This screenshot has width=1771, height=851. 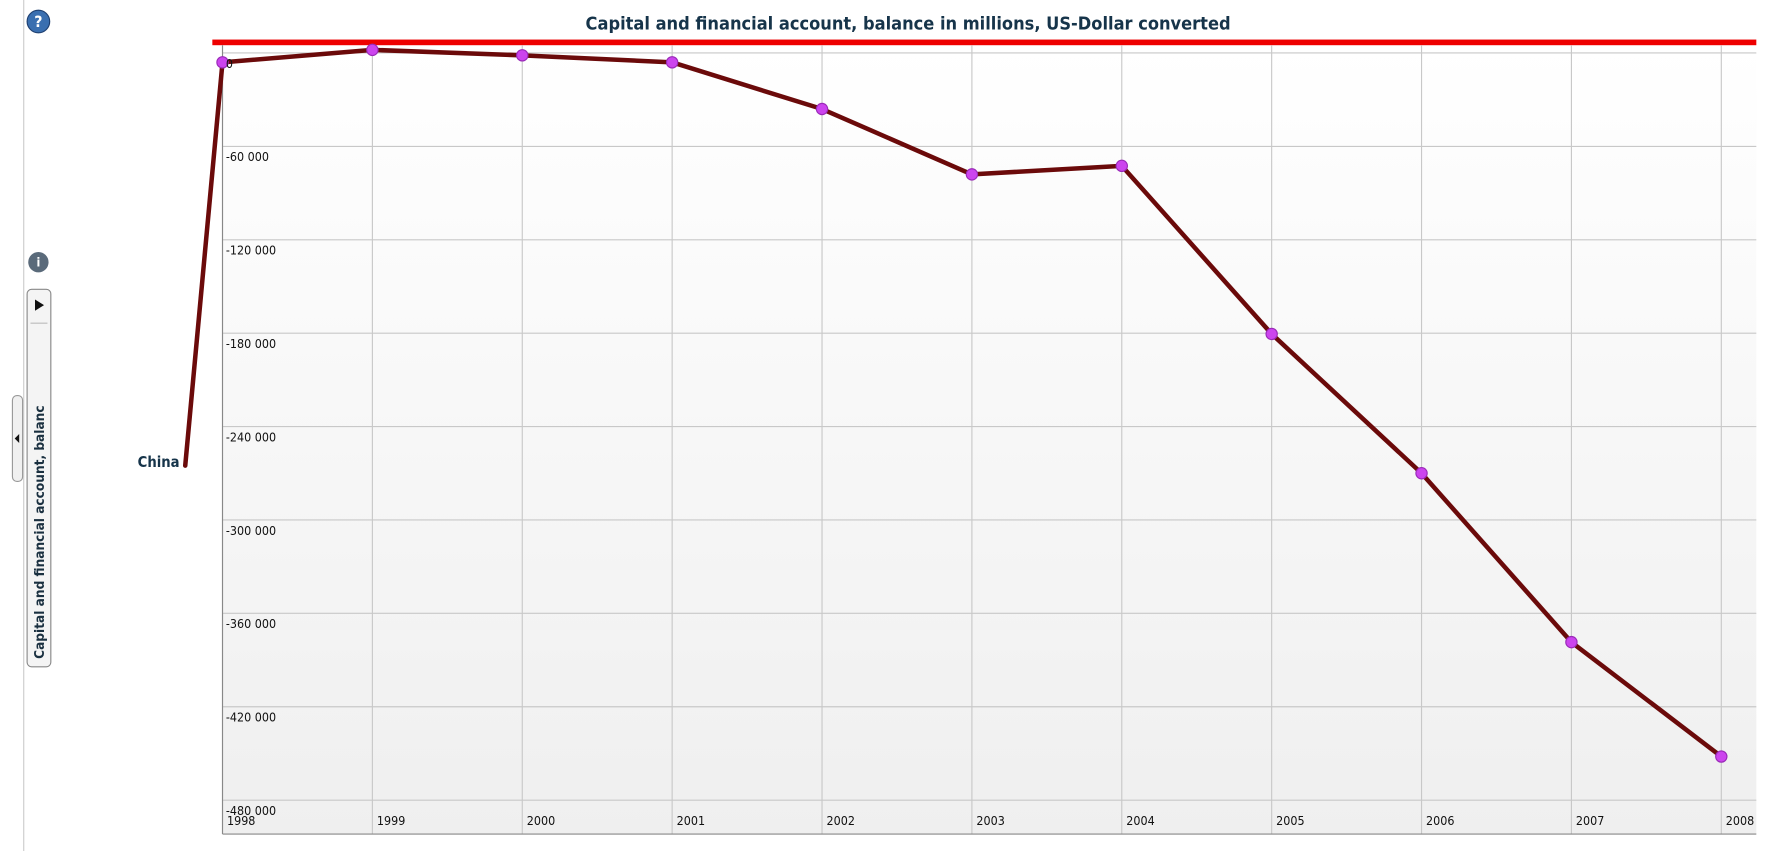 What do you see at coordinates (251, 250) in the screenshot?
I see `y-tick-label: -120 000` at bounding box center [251, 250].